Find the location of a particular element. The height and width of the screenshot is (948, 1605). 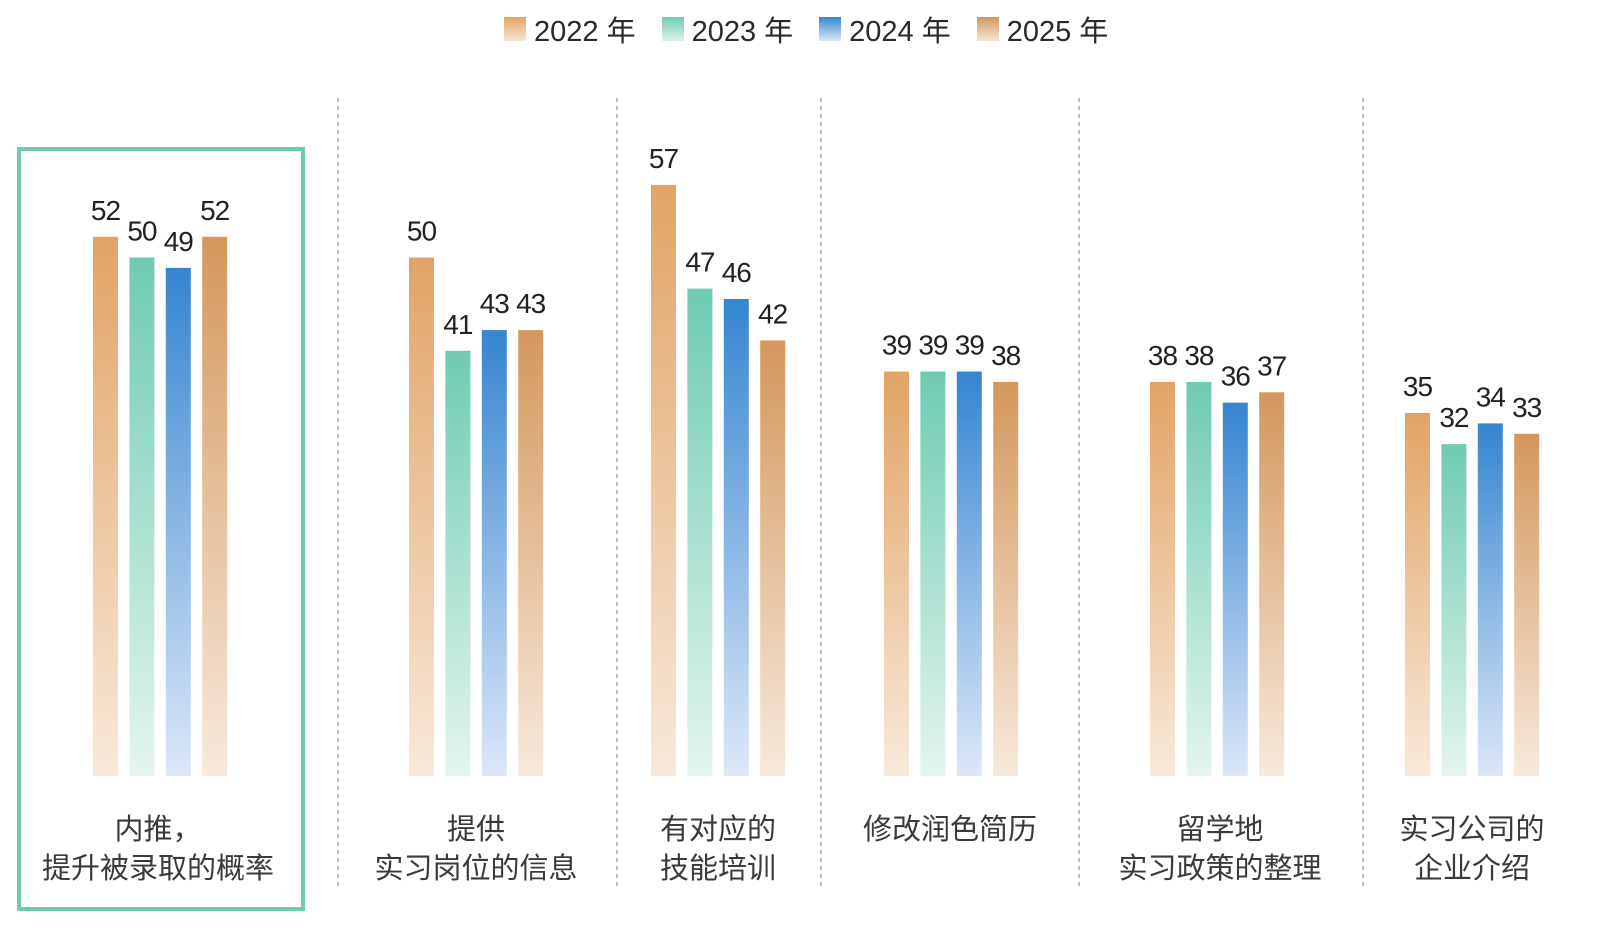

category-label: 提供 实习岗位的信息 is located at coordinates (476, 848).